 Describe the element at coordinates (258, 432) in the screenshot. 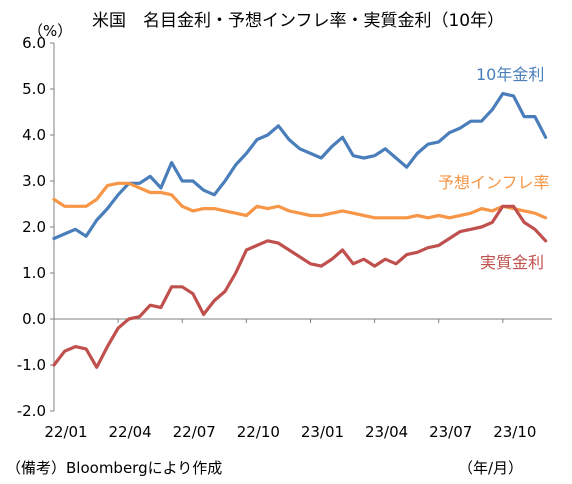

I see `x-tick-label: 22/10` at that location.